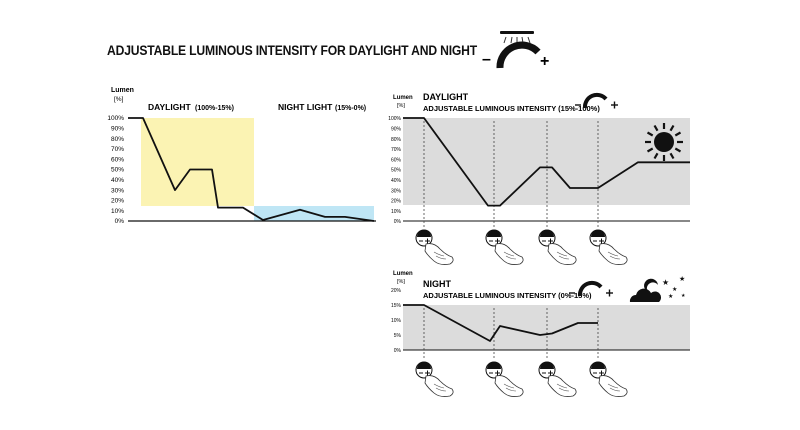 Image resolution: width=800 pixels, height=430 pixels. I want to click on night-light-label: NIGHT LIGHT, so click(305, 107).